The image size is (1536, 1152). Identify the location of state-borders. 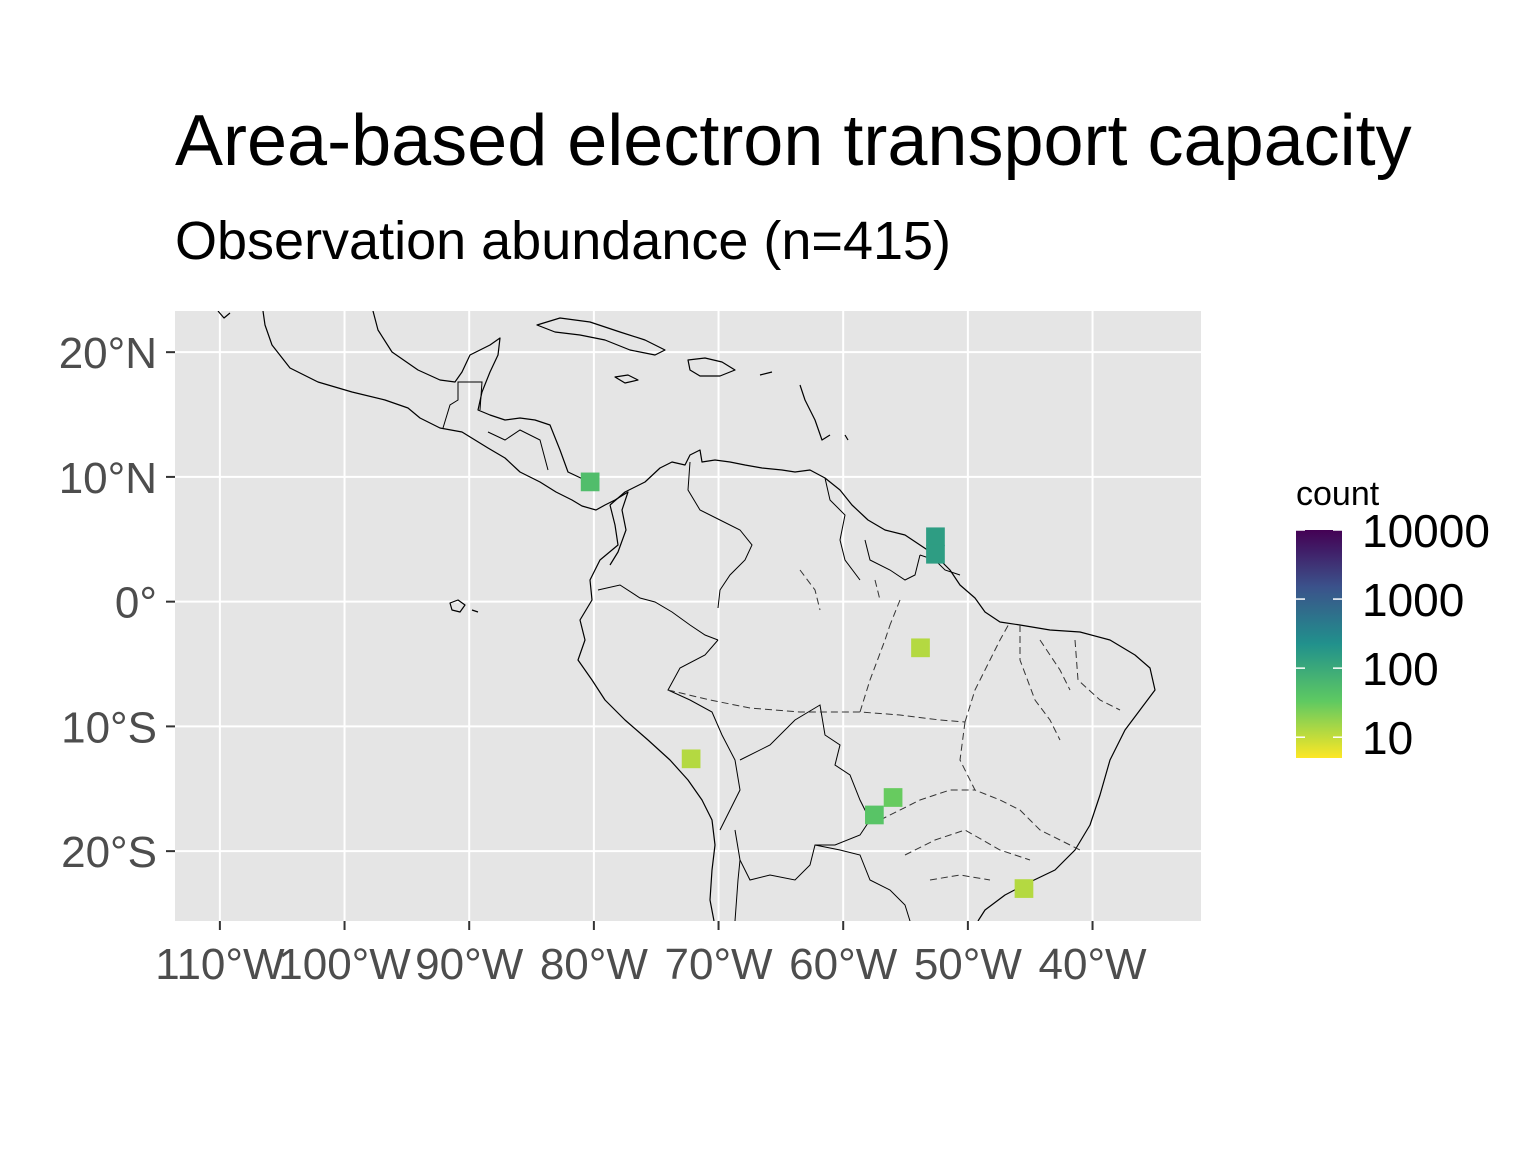
(894, 725).